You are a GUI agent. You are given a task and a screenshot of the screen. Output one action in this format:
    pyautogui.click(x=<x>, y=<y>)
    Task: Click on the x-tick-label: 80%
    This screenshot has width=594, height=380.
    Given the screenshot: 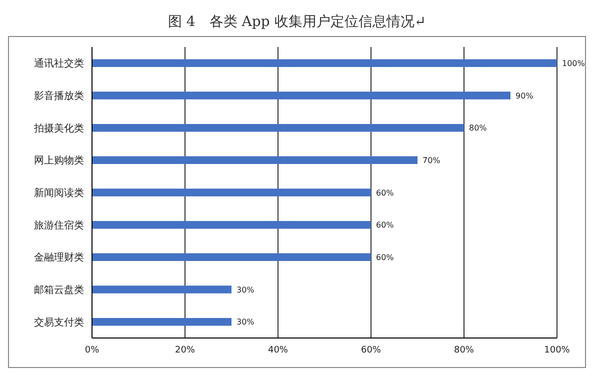 What is the action you would take?
    pyautogui.click(x=464, y=350)
    